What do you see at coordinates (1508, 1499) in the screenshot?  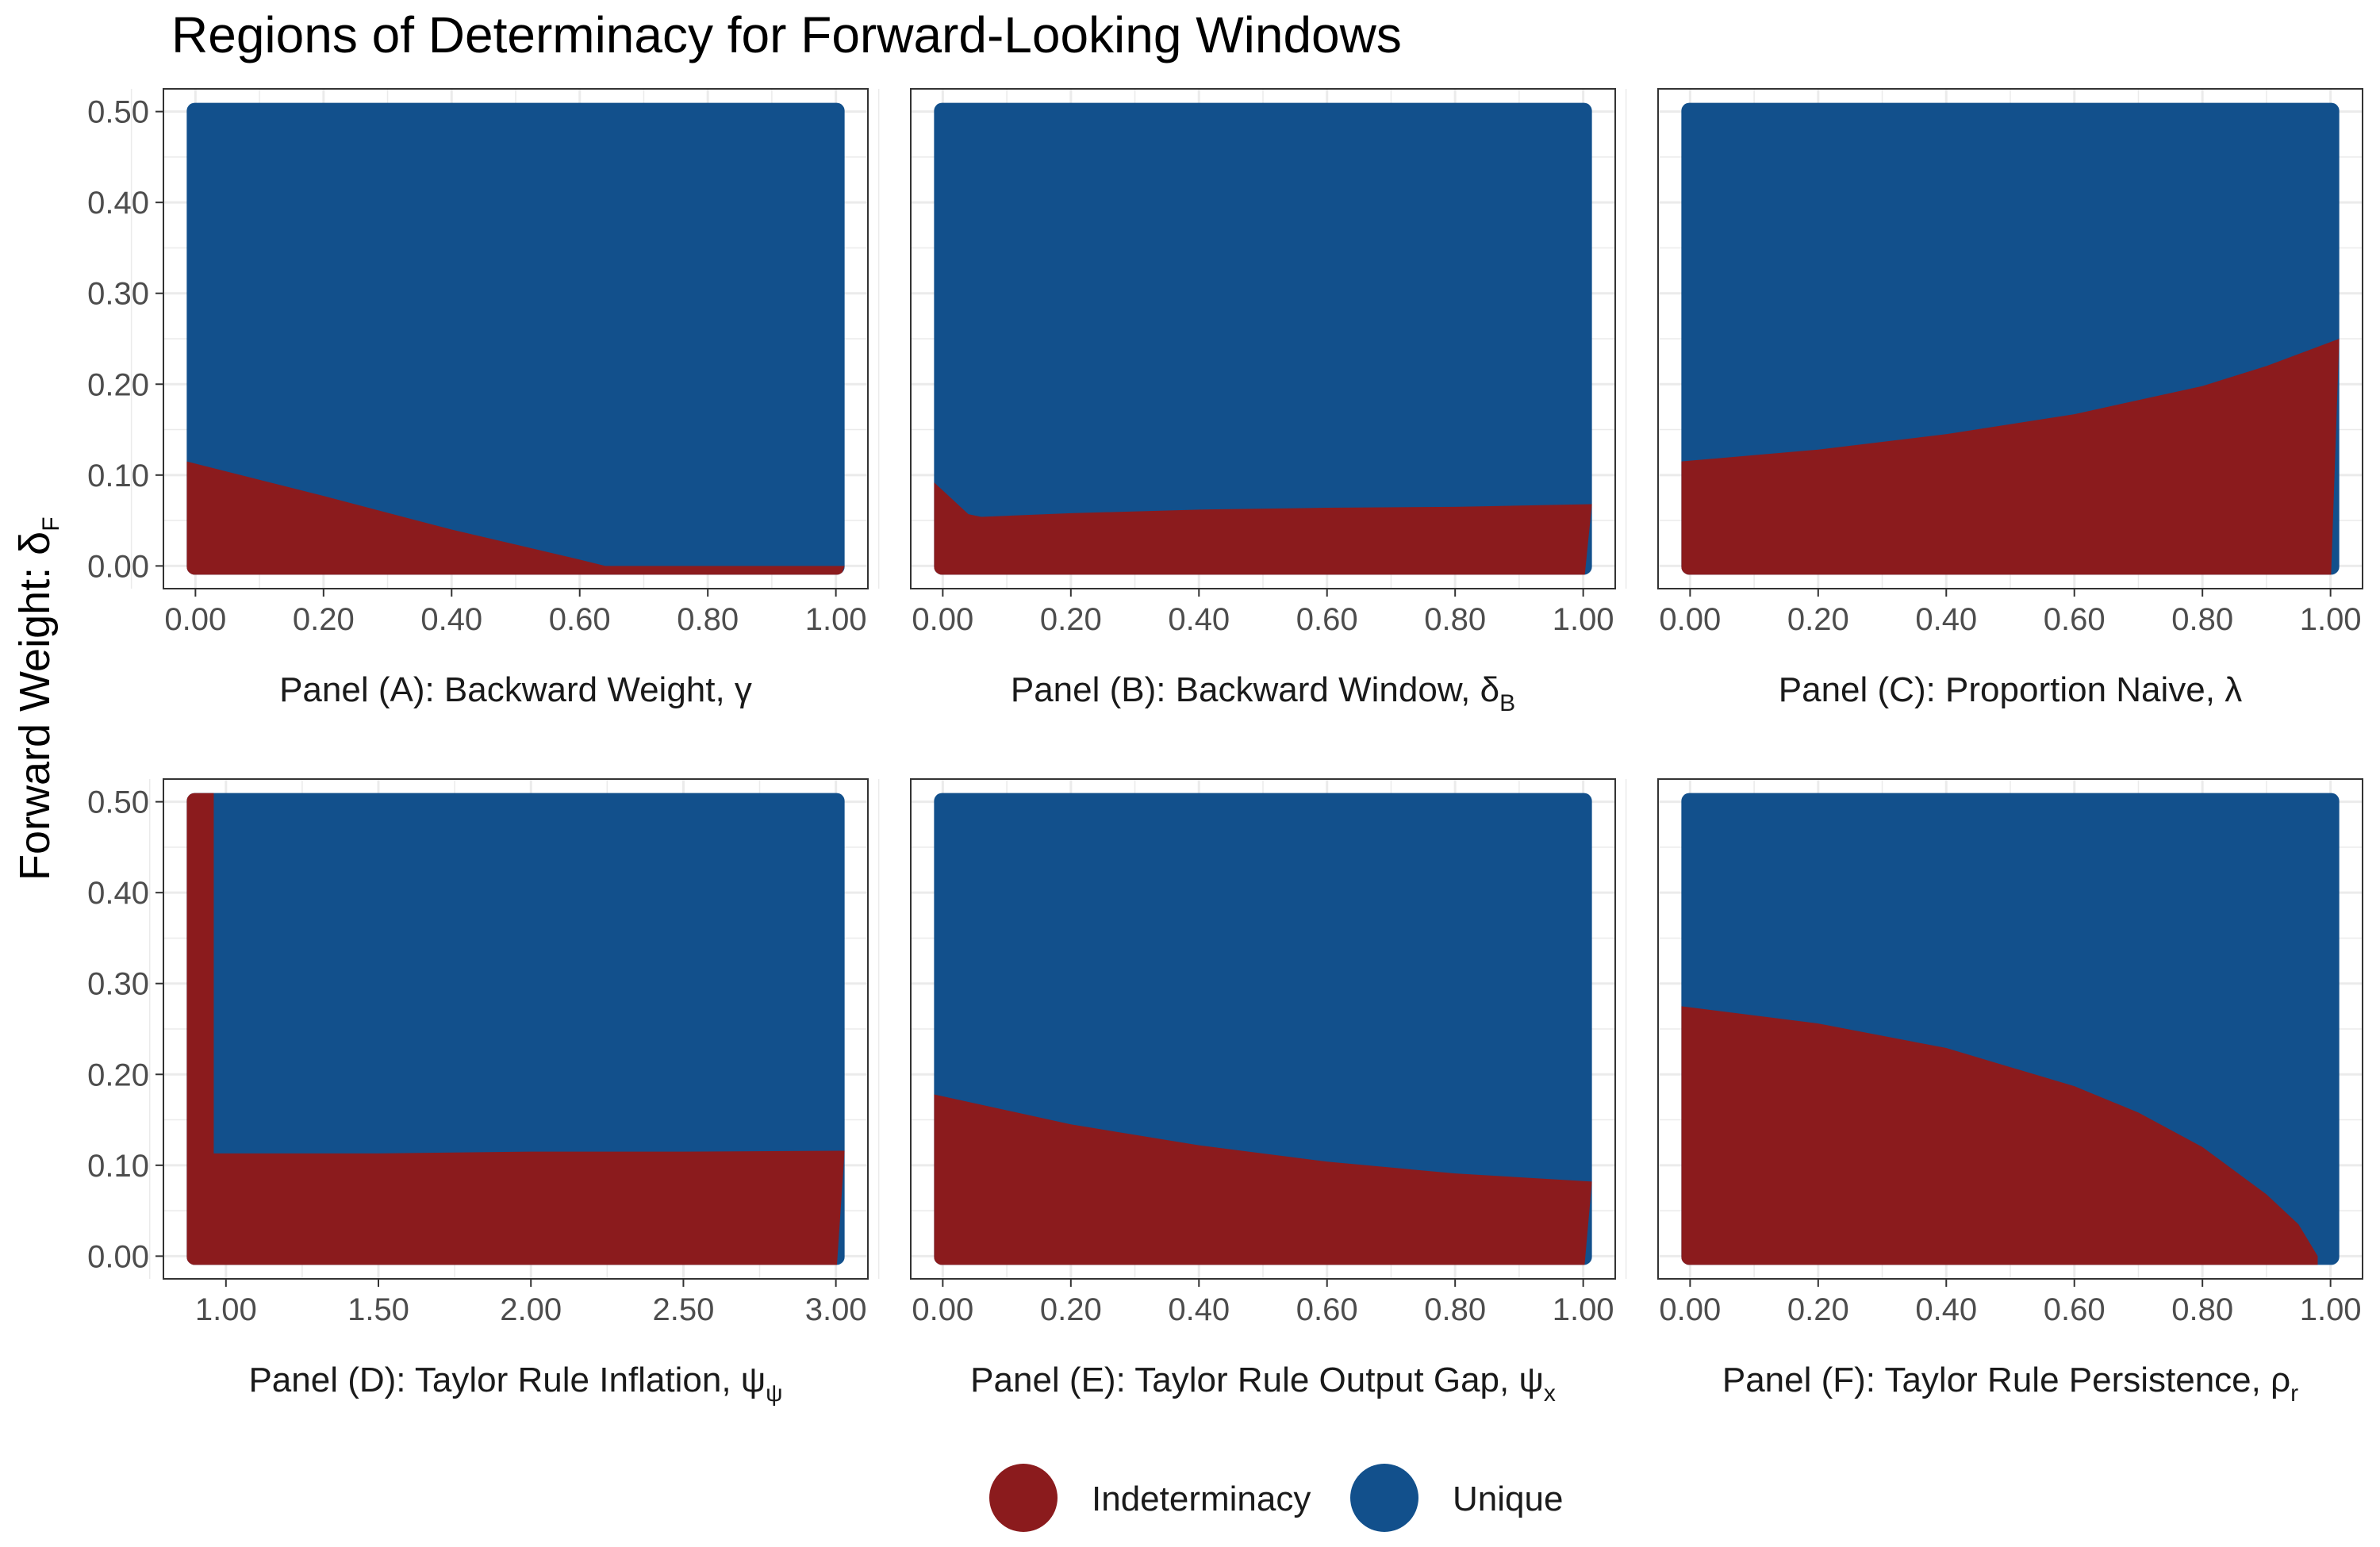 I see `legend-label-unique: Unique` at bounding box center [1508, 1499].